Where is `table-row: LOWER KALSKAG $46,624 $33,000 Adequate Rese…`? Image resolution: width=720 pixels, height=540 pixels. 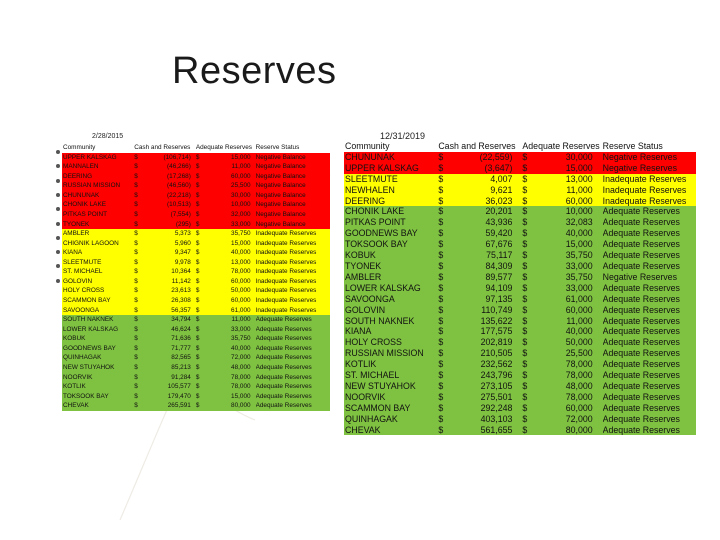 table-row: LOWER KALSKAG $46,624 $33,000 Adequate Rese… is located at coordinates (196, 329).